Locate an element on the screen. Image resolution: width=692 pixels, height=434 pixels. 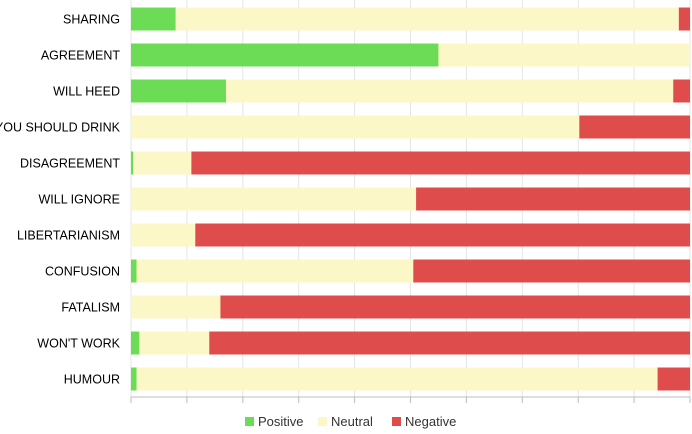
category-label: WILL IGNORE is located at coordinates (80, 200).